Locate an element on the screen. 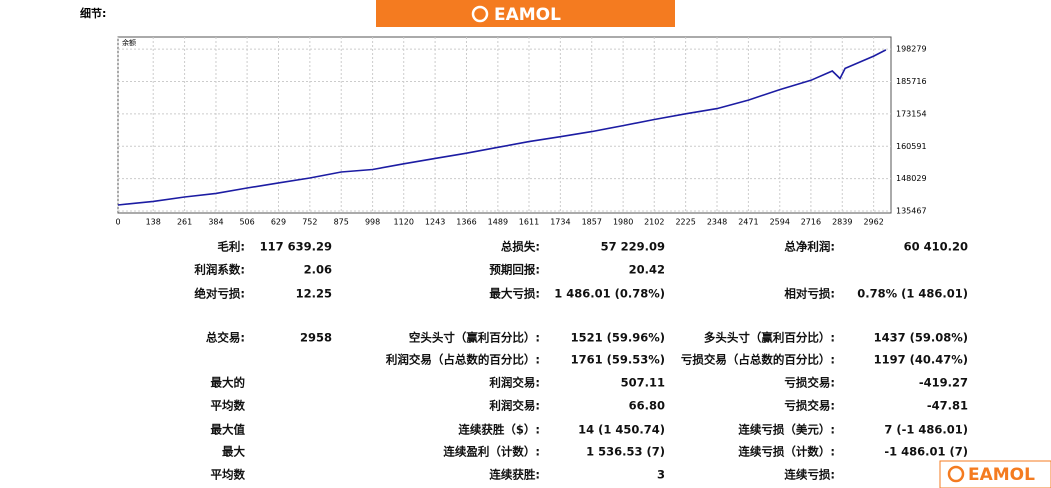 This screenshot has width=1051, height=488. stat-value: 20.42 is located at coordinates (647, 270).